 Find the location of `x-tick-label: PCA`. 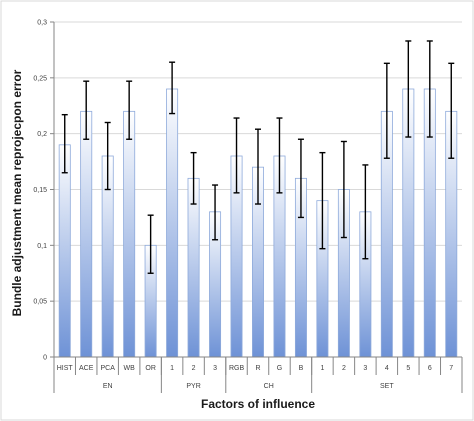

x-tick-label: PCA is located at coordinates (107, 368).